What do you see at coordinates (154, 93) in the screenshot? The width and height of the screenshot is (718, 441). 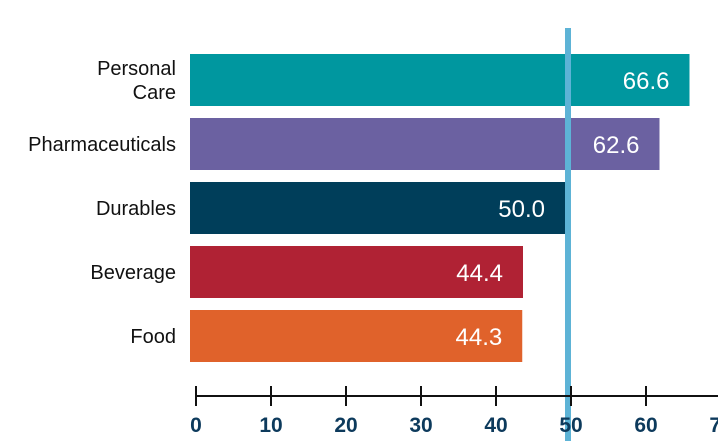 I see `category-label-line: Care` at bounding box center [154, 93].